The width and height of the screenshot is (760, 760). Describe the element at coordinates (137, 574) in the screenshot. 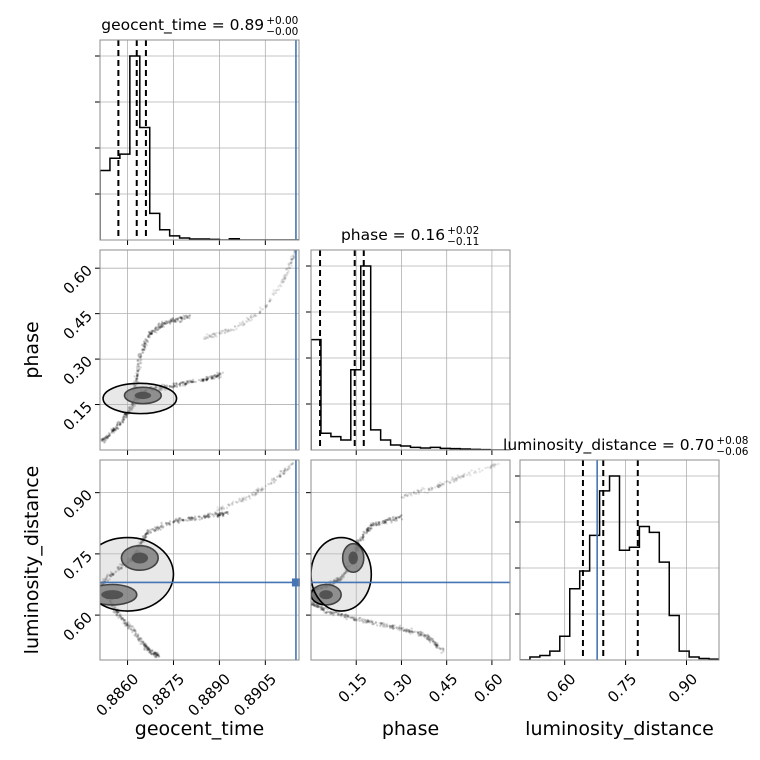

I see `contour-outer` at that location.